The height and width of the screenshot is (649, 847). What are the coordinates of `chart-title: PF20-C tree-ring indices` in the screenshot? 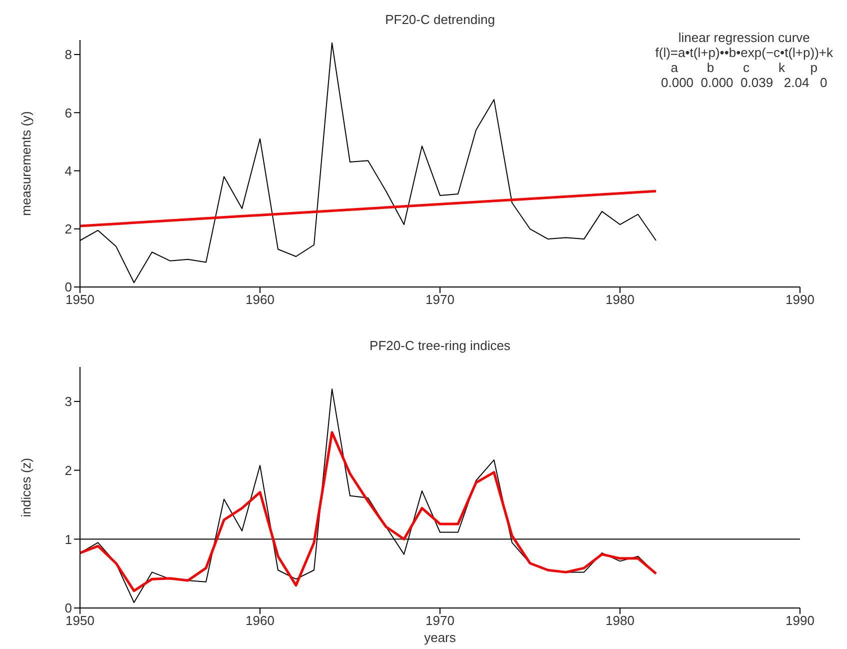 It's located at (440, 345).